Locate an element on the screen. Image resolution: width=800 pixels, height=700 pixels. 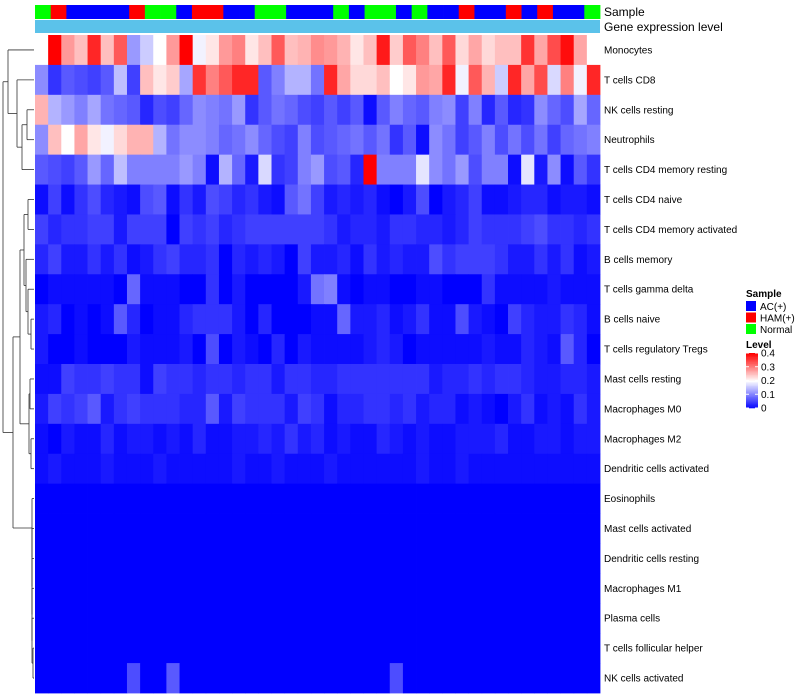
row-label: T cells regulatory Tregs is located at coordinates (656, 350).